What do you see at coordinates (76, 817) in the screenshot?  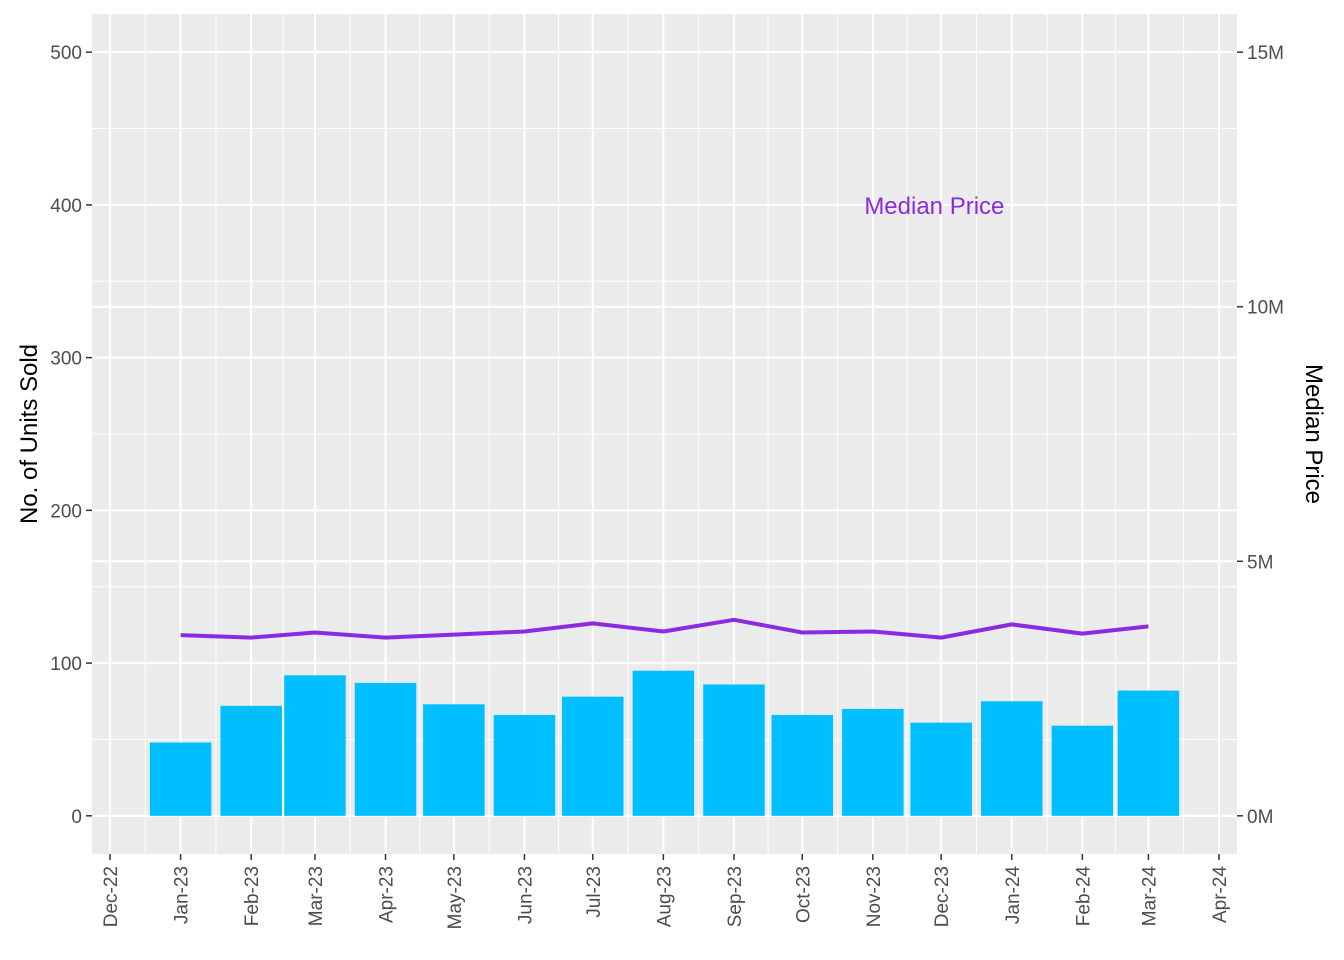 I see `y-tick-label-left: 0` at bounding box center [76, 817].